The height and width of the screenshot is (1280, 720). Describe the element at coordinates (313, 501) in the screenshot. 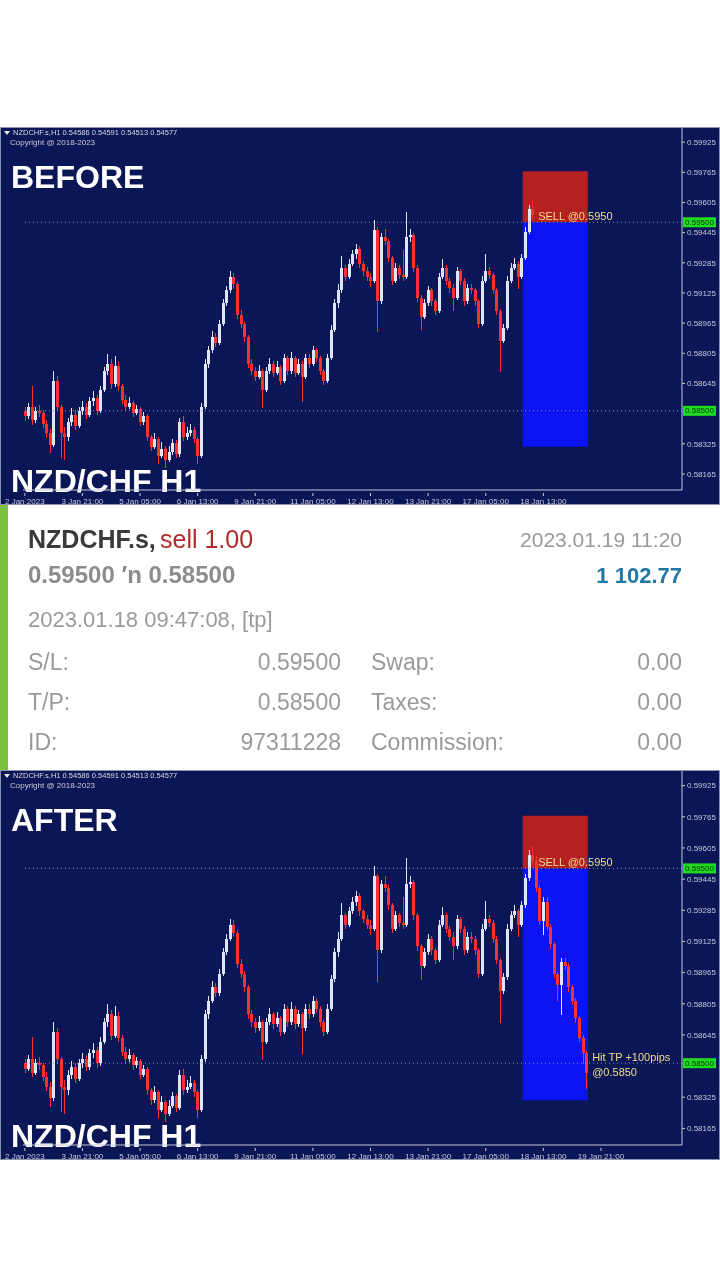

I see `x-tick-label: 11 Jan 05:00` at that location.